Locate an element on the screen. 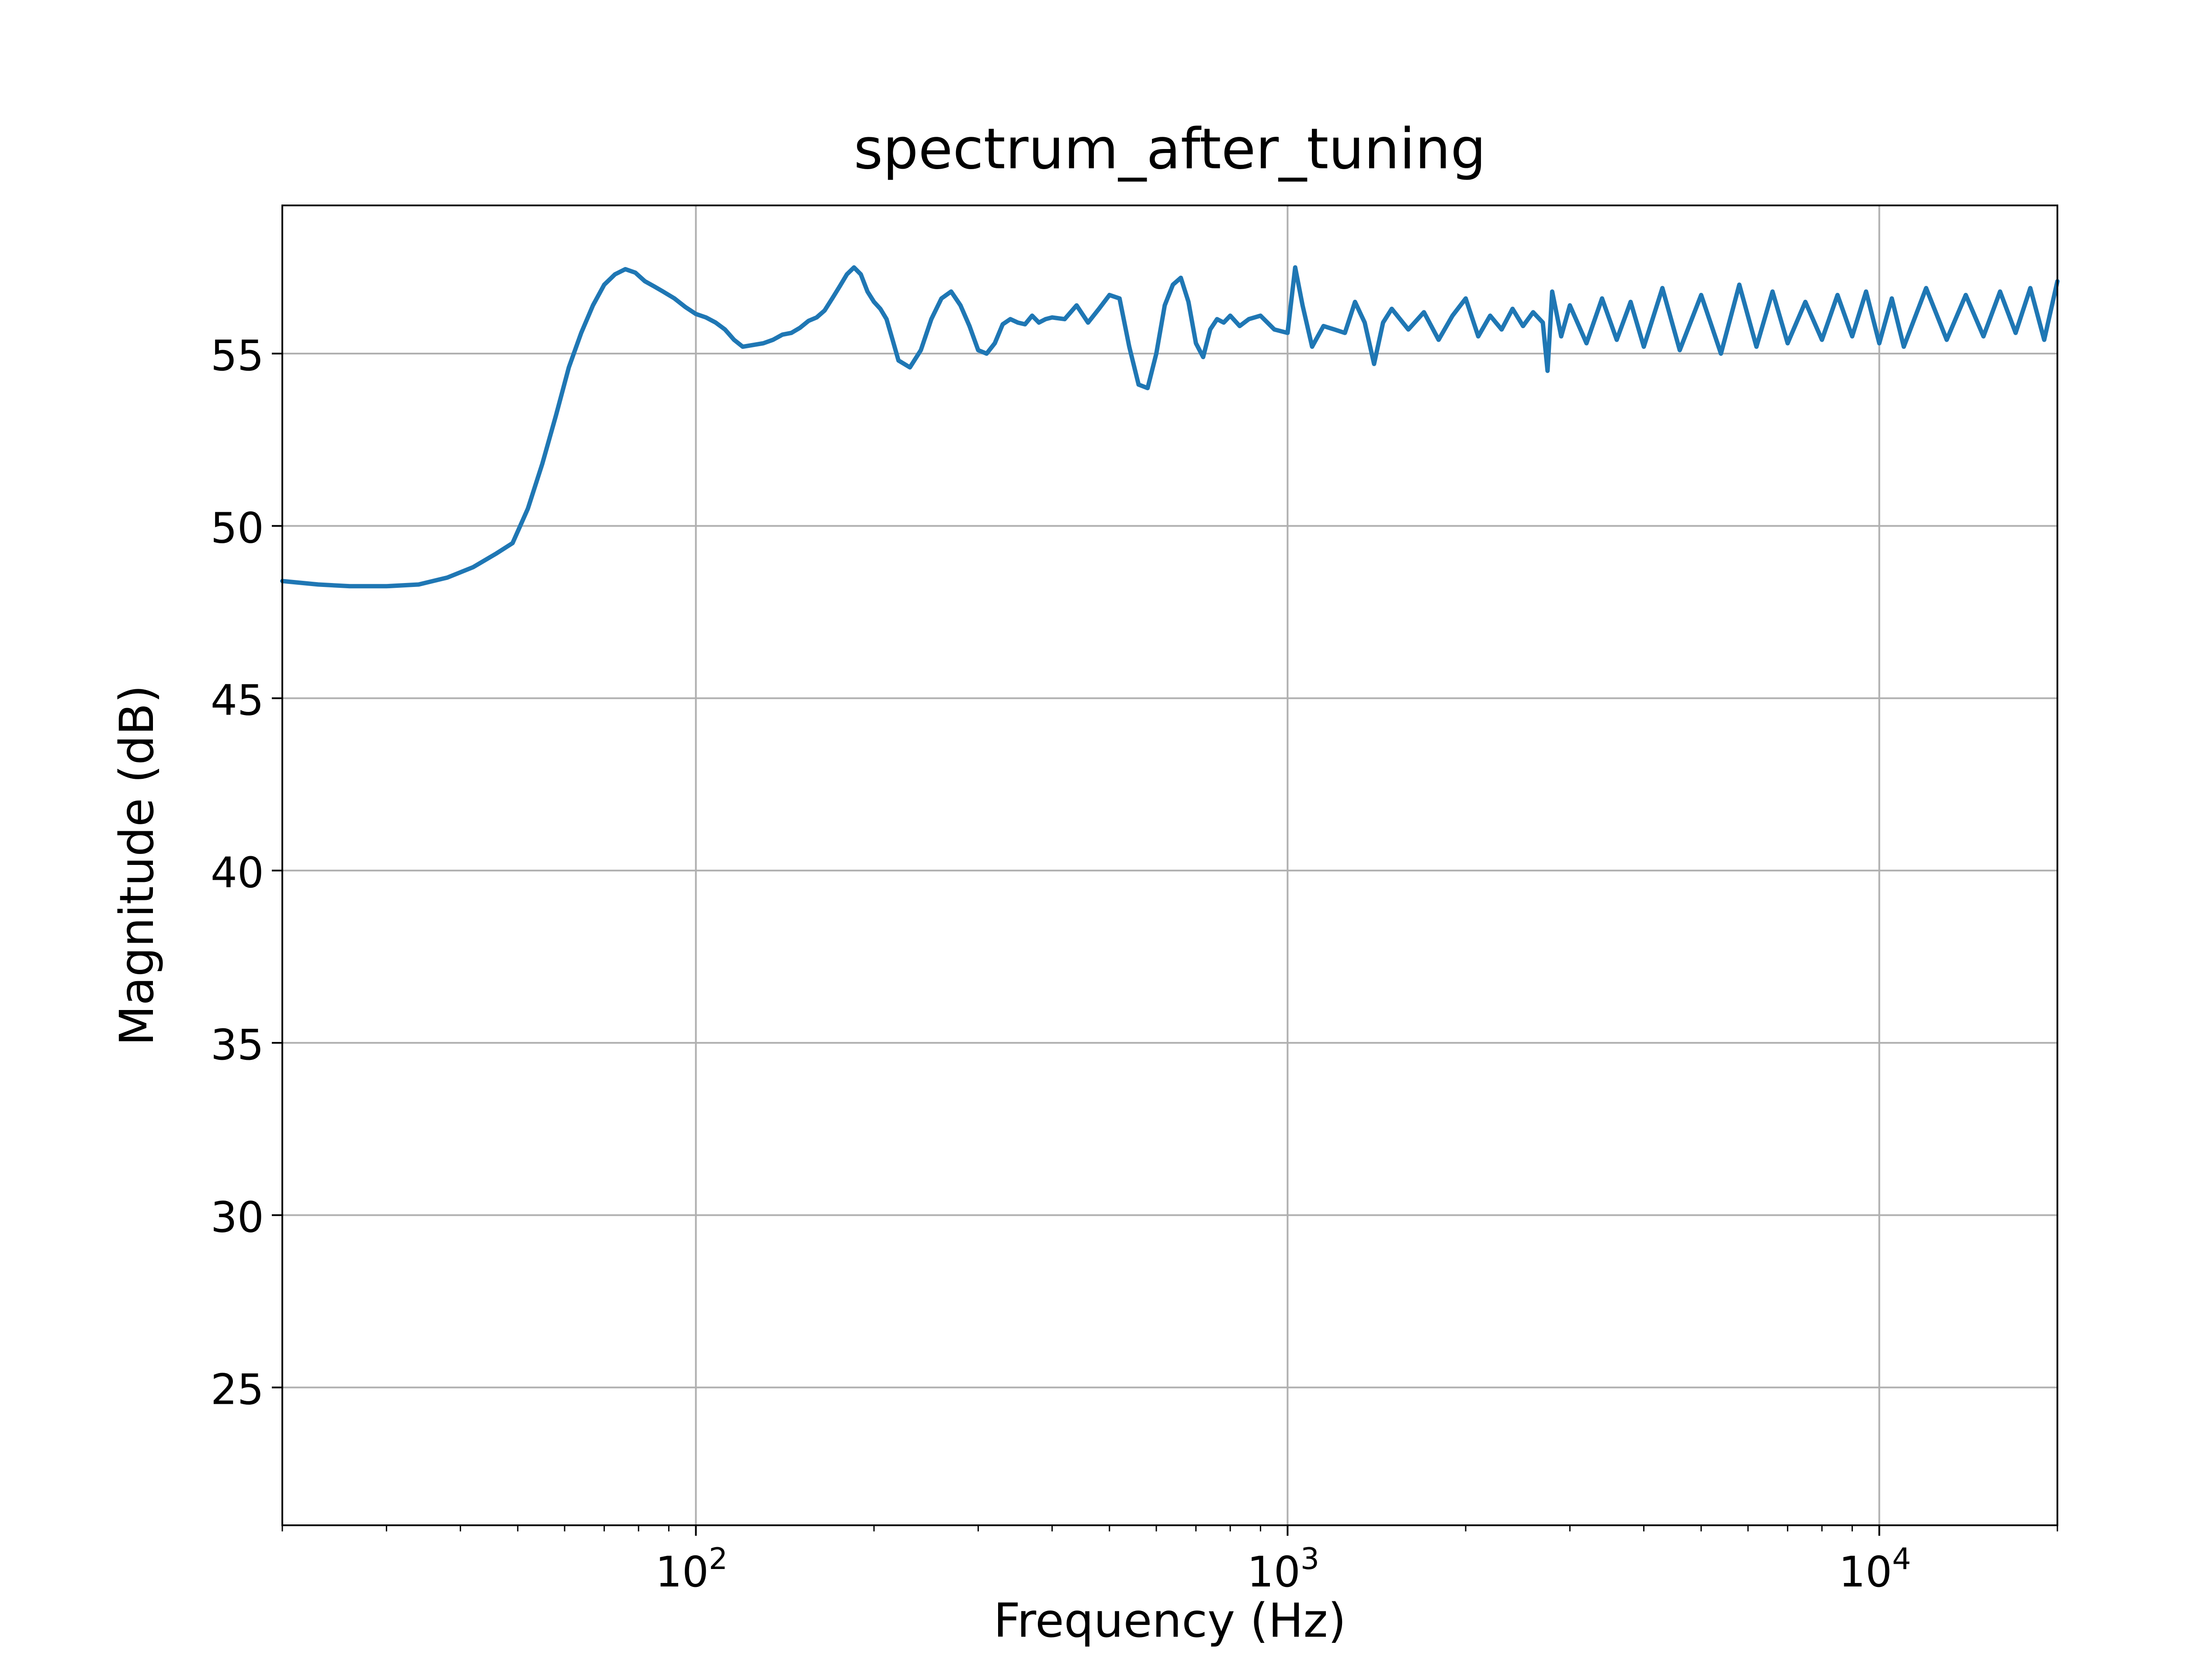  x-axis-label: Frequency (Hz) is located at coordinates (1170, 1621).